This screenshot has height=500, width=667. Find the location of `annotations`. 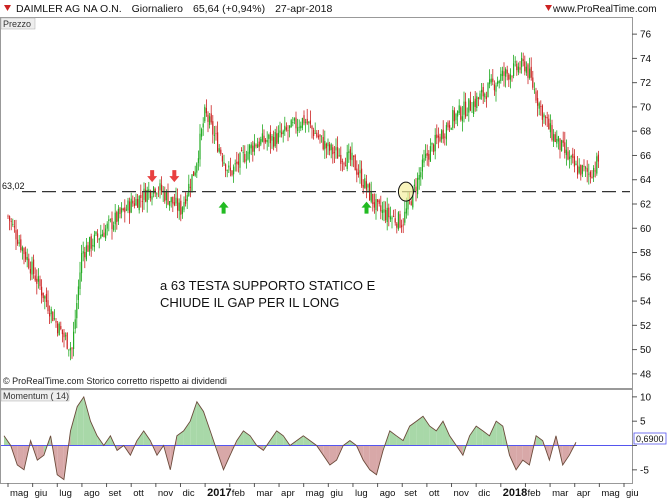

annotations is located at coordinates (280, 192).